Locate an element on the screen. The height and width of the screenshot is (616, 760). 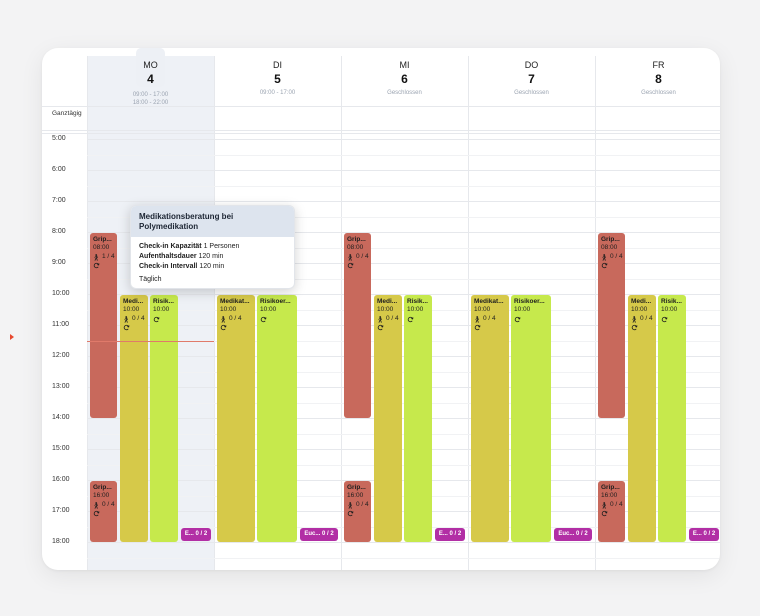
opening-hours: 09:00 - 17:00 is located at coordinates (277, 93).